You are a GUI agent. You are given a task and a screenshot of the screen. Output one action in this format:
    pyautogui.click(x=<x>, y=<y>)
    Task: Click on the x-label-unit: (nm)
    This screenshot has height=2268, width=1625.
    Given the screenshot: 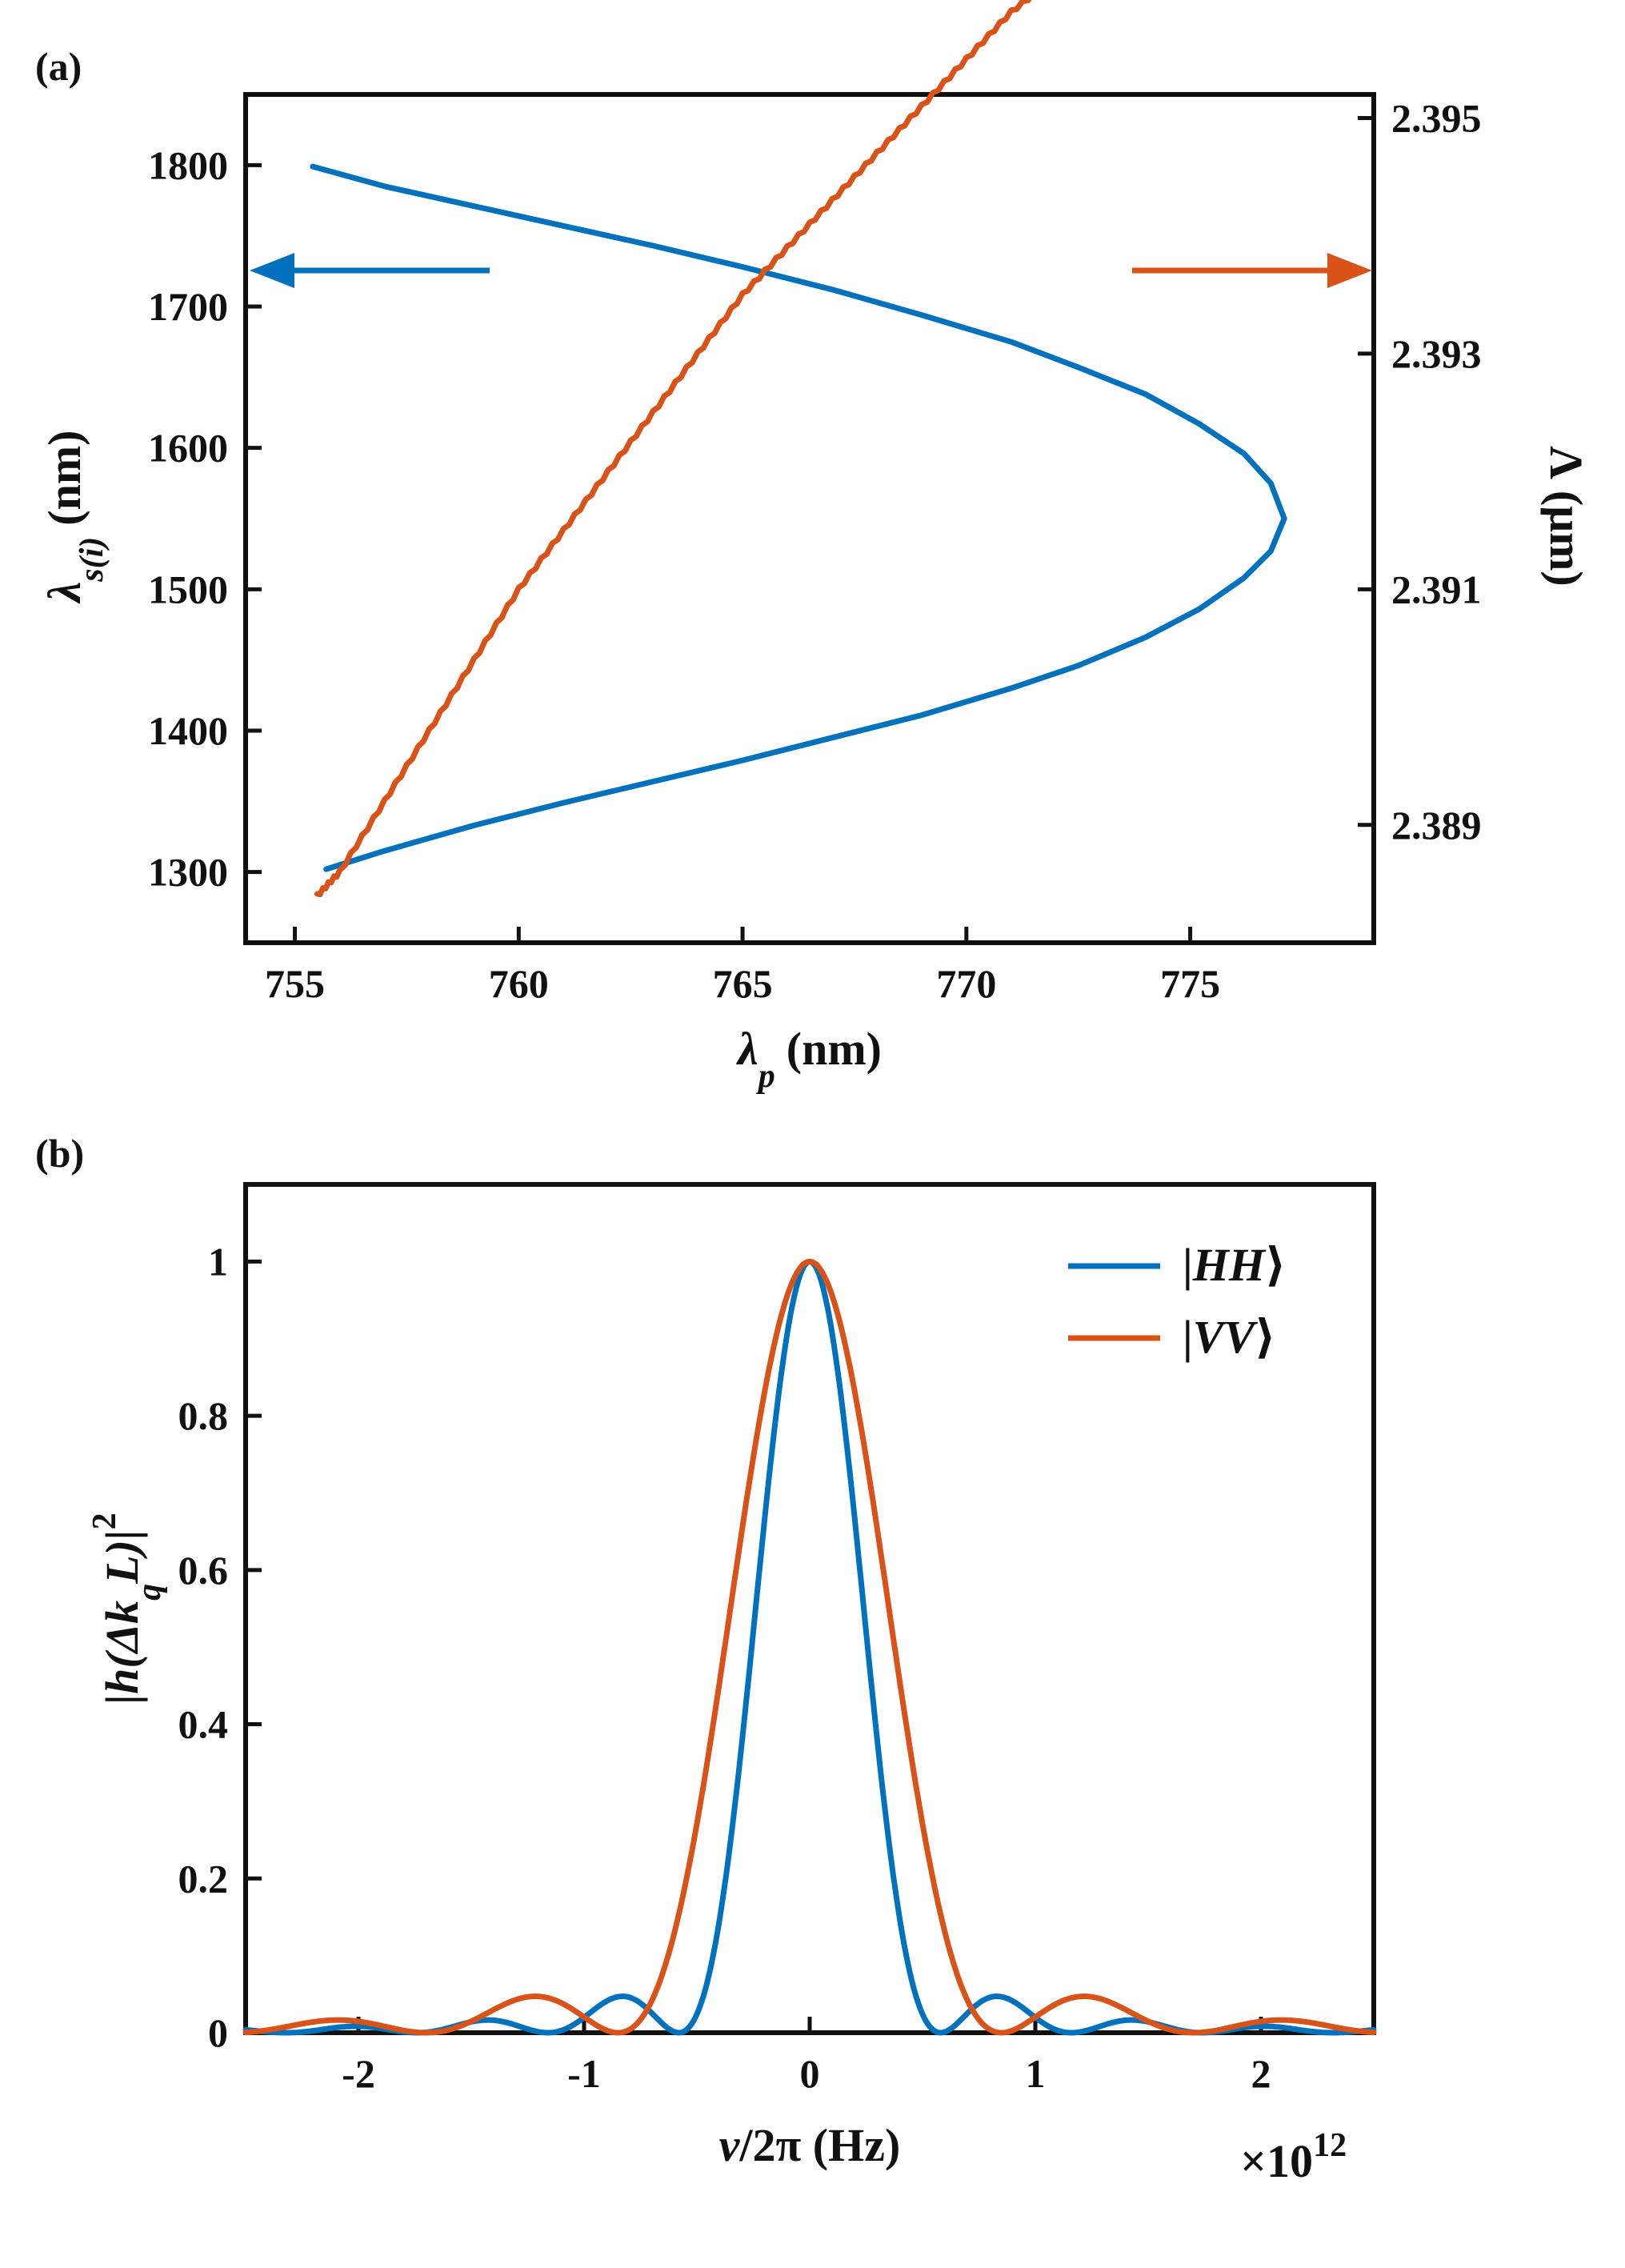 What is the action you would take?
    pyautogui.click(x=834, y=1049)
    